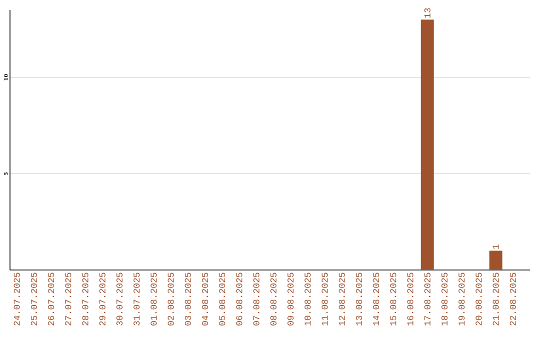 This screenshot has height=340, width=540. What do you see at coordinates (256, 299) in the screenshot?
I see `x-tick-label: 07.08.2025` at bounding box center [256, 299].